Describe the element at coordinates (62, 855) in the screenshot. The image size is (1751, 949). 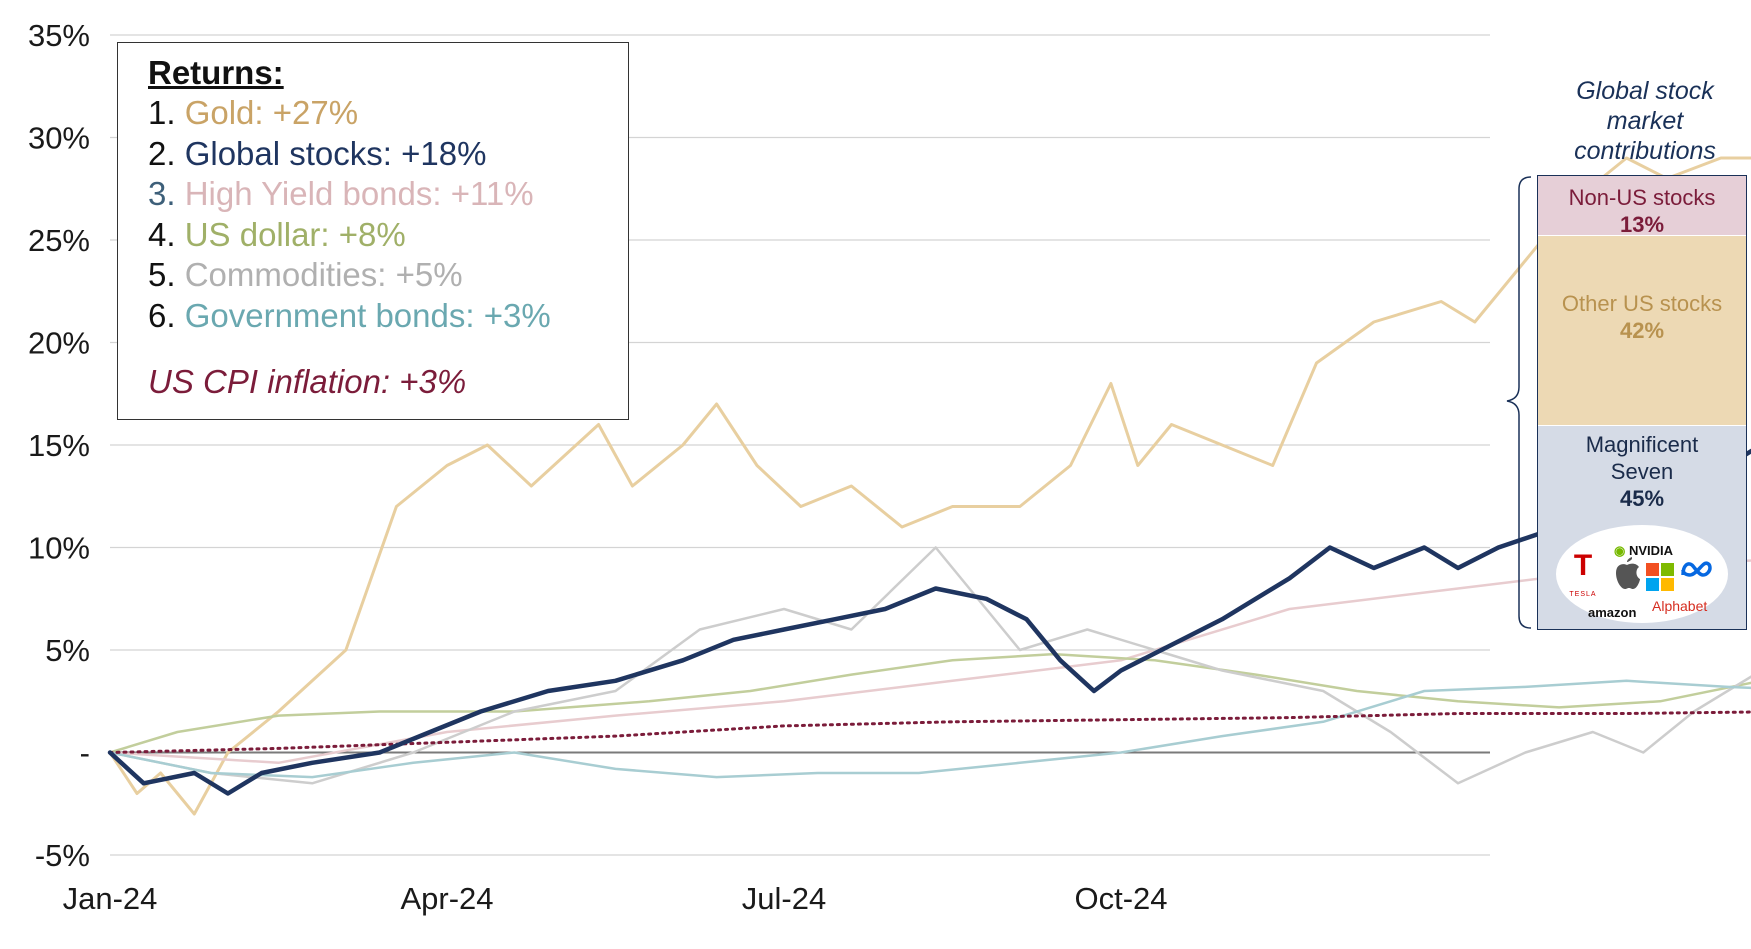
I see `y-tick-label: -5%` at that location.